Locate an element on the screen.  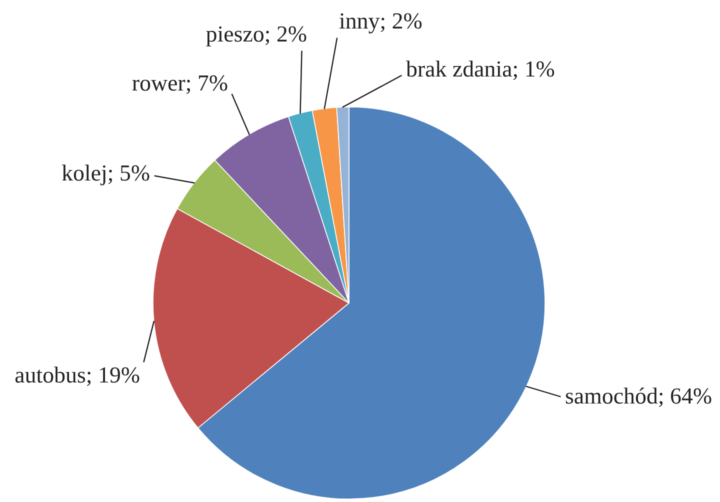
slice-label: pieszo; 2% is located at coordinates (256, 36).